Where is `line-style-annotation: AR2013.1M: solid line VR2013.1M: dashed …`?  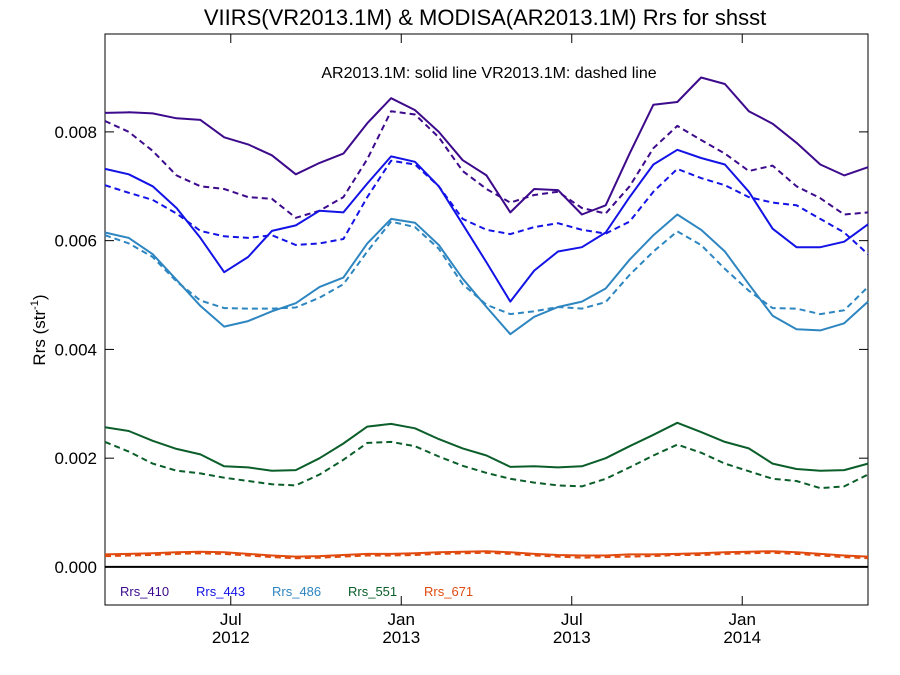
line-style-annotation: AR2013.1M: solid line VR2013.1M: dashed … is located at coordinates (488, 73).